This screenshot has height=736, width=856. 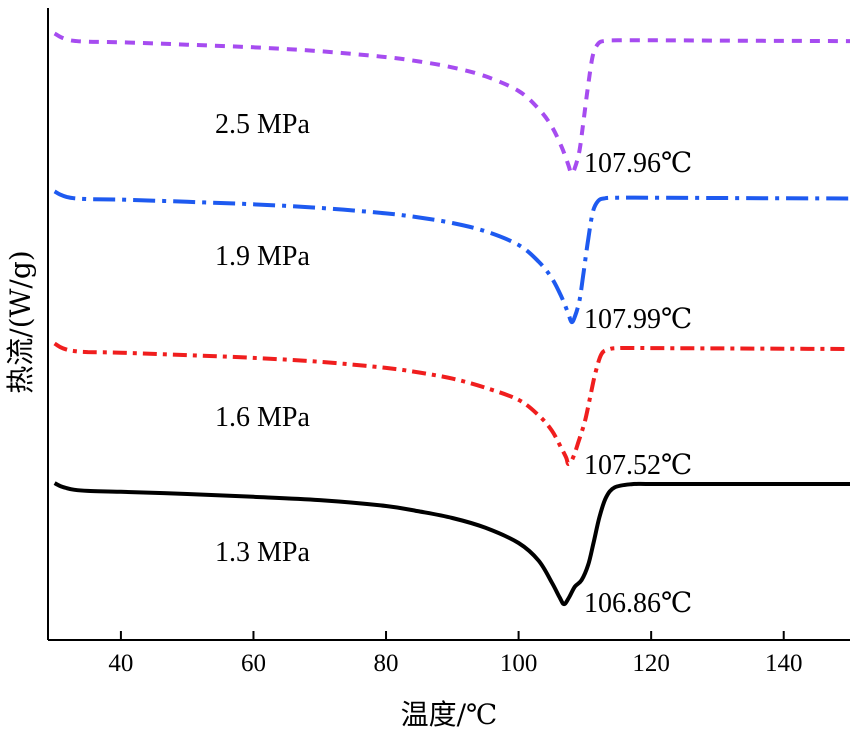 What do you see at coordinates (638, 603) in the screenshot?
I see `peak-temperature-label: 106.86℃` at bounding box center [638, 603].